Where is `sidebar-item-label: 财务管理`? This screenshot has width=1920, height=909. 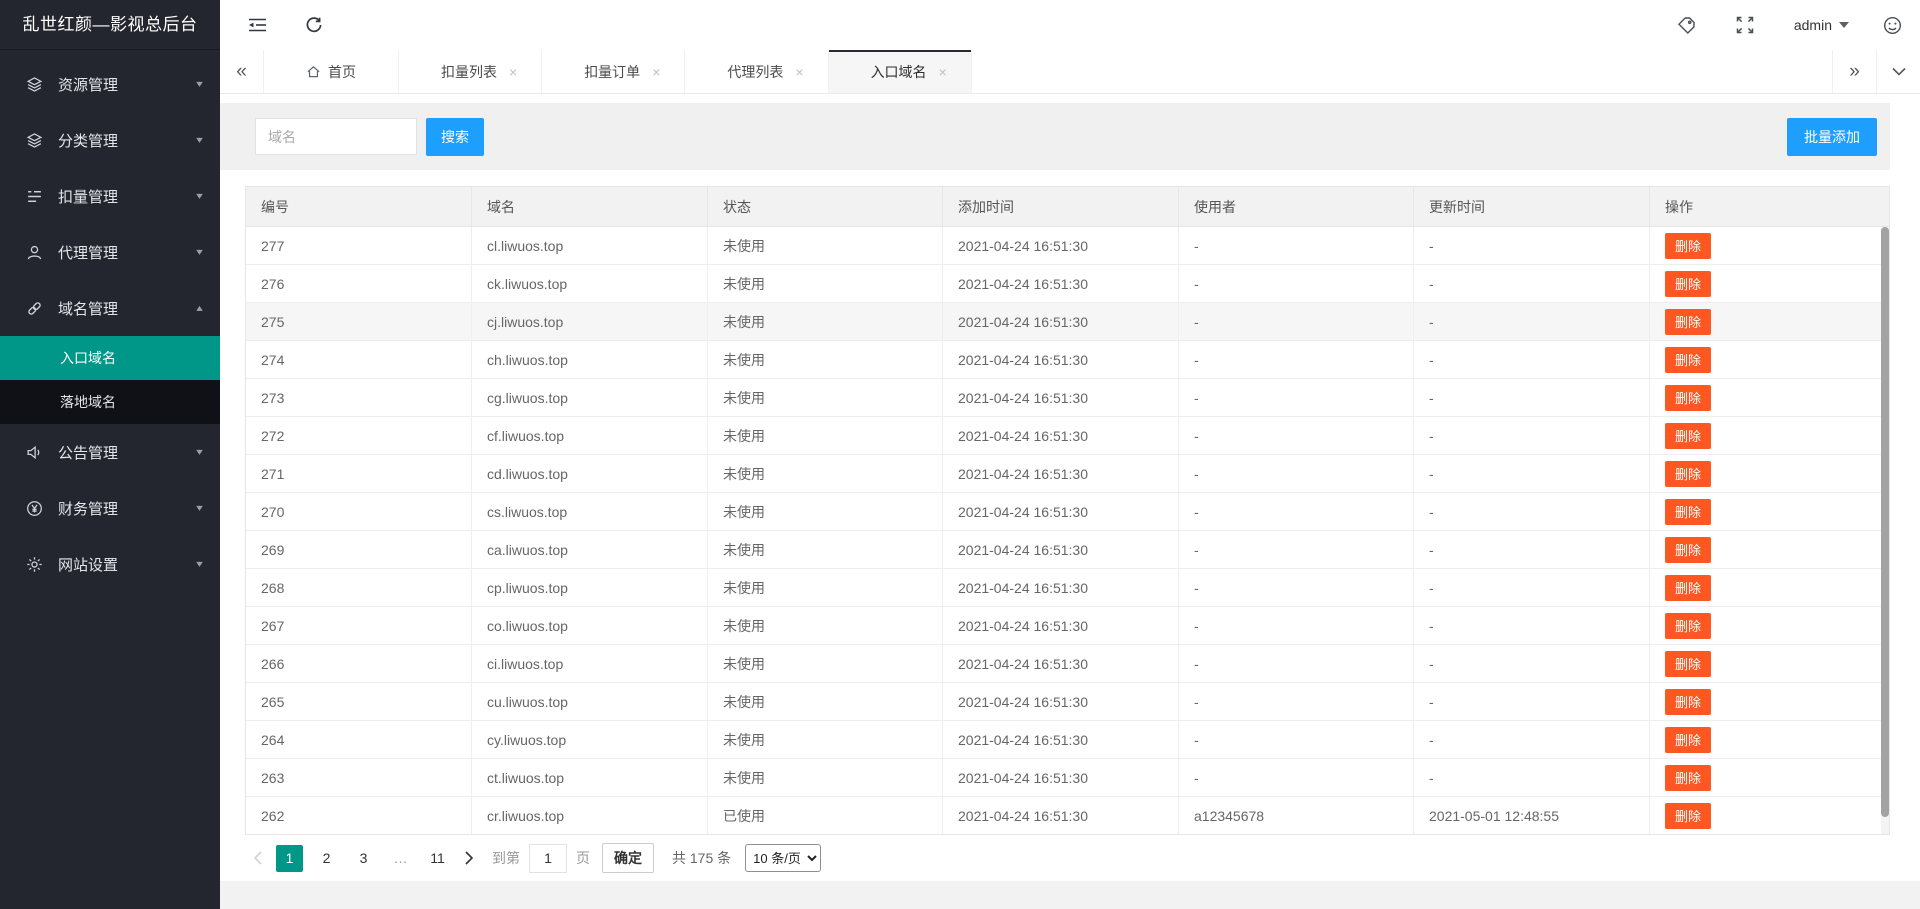 sidebar-item-label: 财务管理 is located at coordinates (88, 509).